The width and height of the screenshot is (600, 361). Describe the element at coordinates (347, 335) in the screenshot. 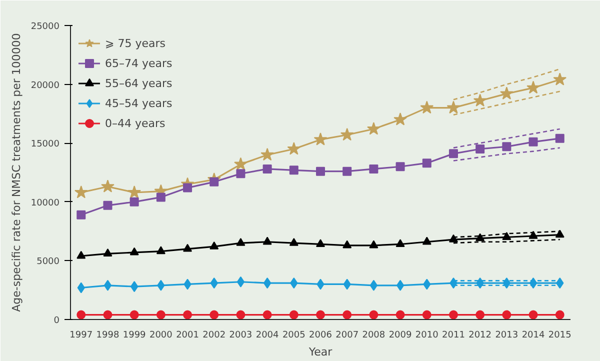

I see `x-tick-label: 2007` at that location.